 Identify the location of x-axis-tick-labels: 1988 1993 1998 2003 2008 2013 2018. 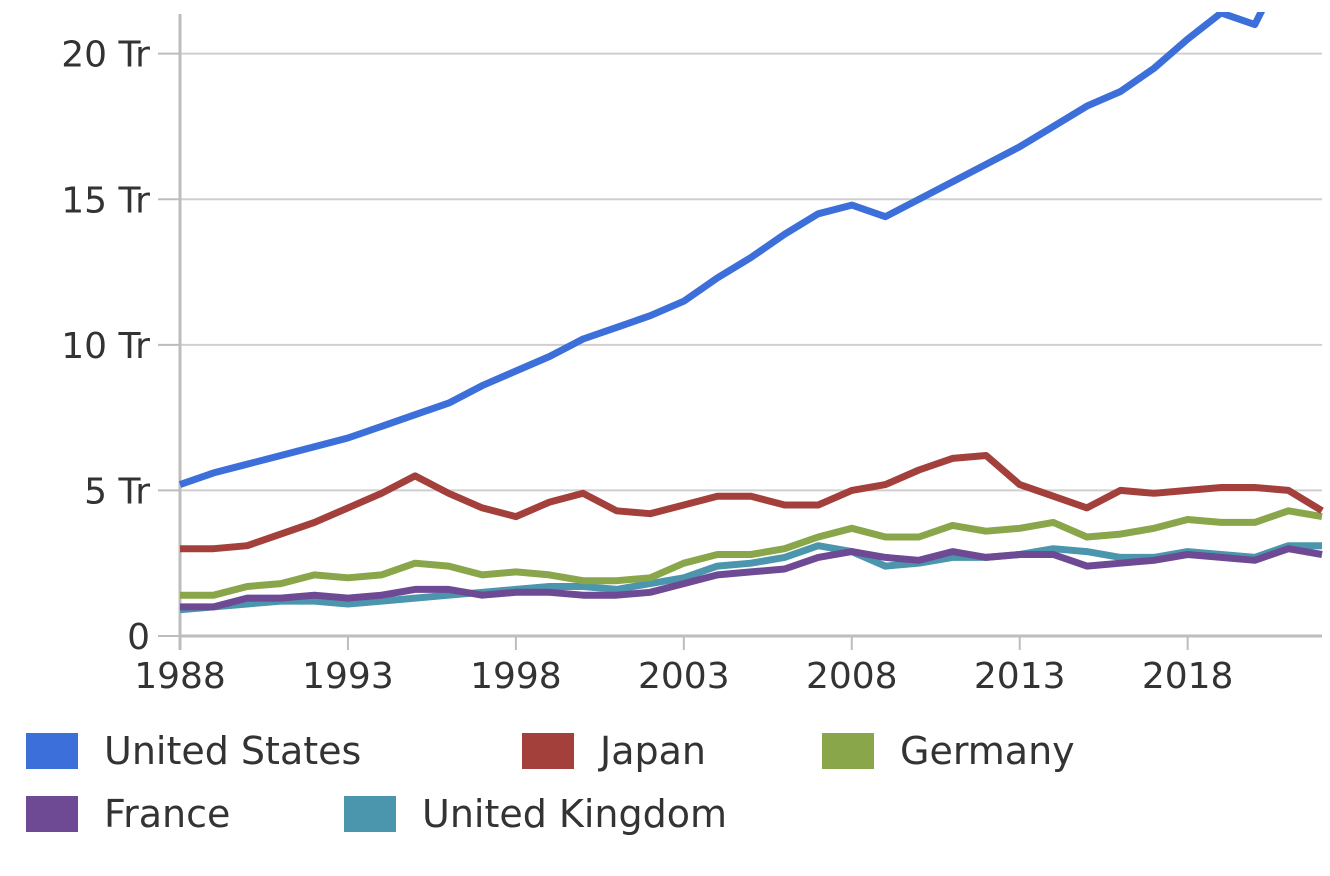
(683, 676).